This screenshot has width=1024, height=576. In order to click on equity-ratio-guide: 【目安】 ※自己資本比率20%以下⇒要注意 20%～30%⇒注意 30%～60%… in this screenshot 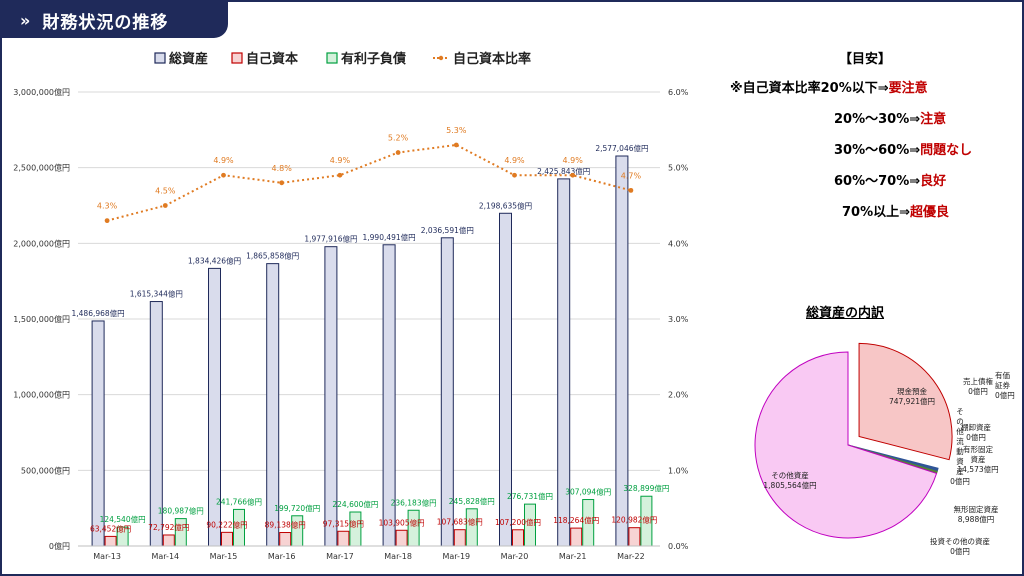, I will do `click(865, 141)`.